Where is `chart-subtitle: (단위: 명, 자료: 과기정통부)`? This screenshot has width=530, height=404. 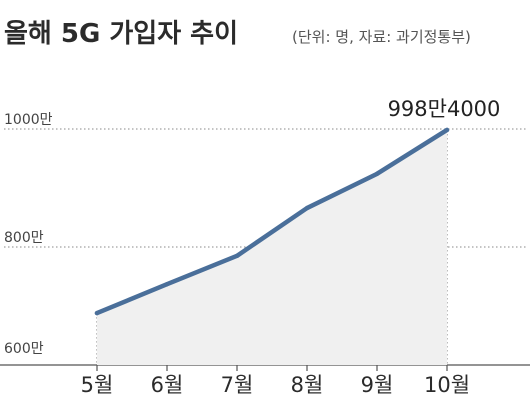
chart-subtitle: (단위: 명, 자료: 과기정통부) is located at coordinates (381, 37).